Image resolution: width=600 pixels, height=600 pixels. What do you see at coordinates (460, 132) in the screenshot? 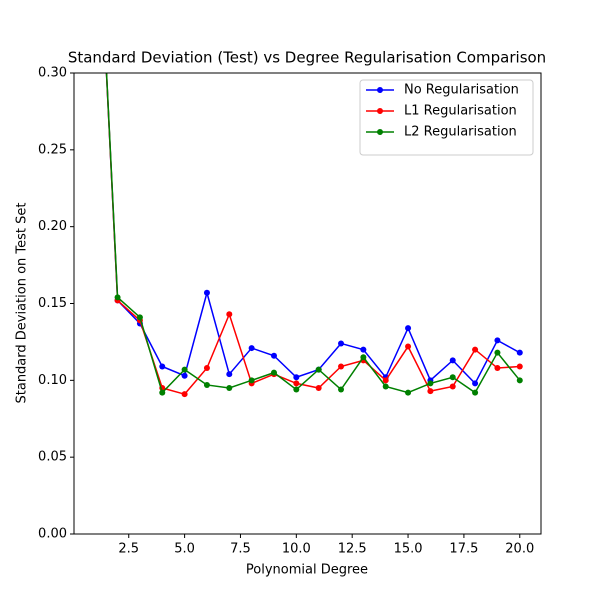
I see `legend-label: L2 Regularisation` at bounding box center [460, 132].